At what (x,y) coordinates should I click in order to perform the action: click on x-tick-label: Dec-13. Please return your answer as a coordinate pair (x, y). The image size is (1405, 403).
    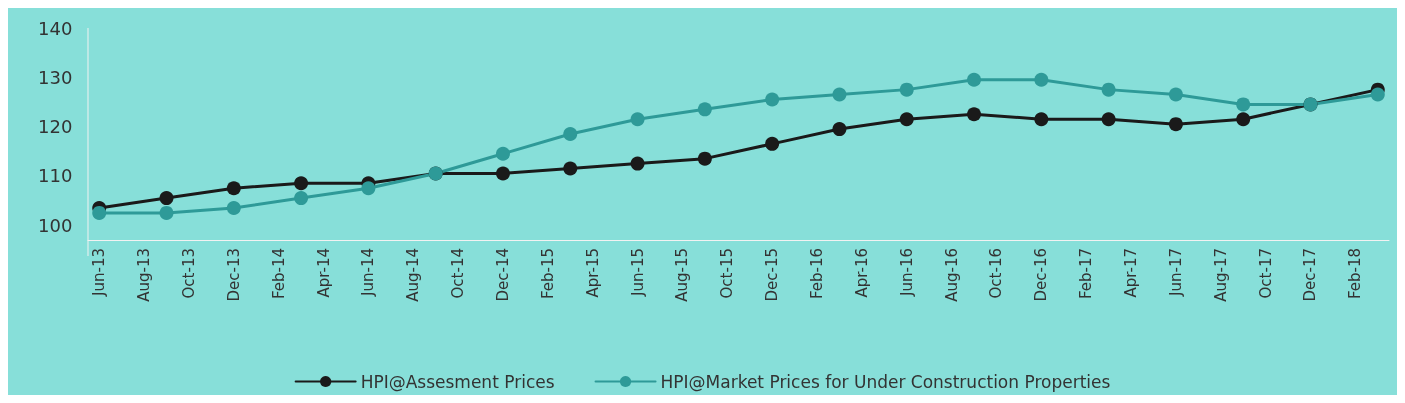
    Looking at the image, I should click on (233, 275).